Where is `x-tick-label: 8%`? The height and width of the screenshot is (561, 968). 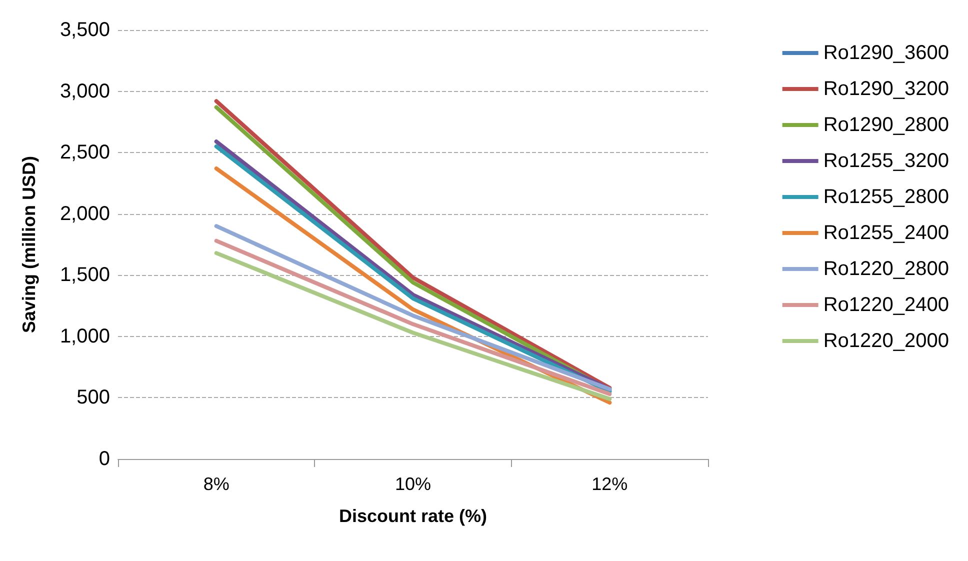
x-tick-label: 8% is located at coordinates (216, 484).